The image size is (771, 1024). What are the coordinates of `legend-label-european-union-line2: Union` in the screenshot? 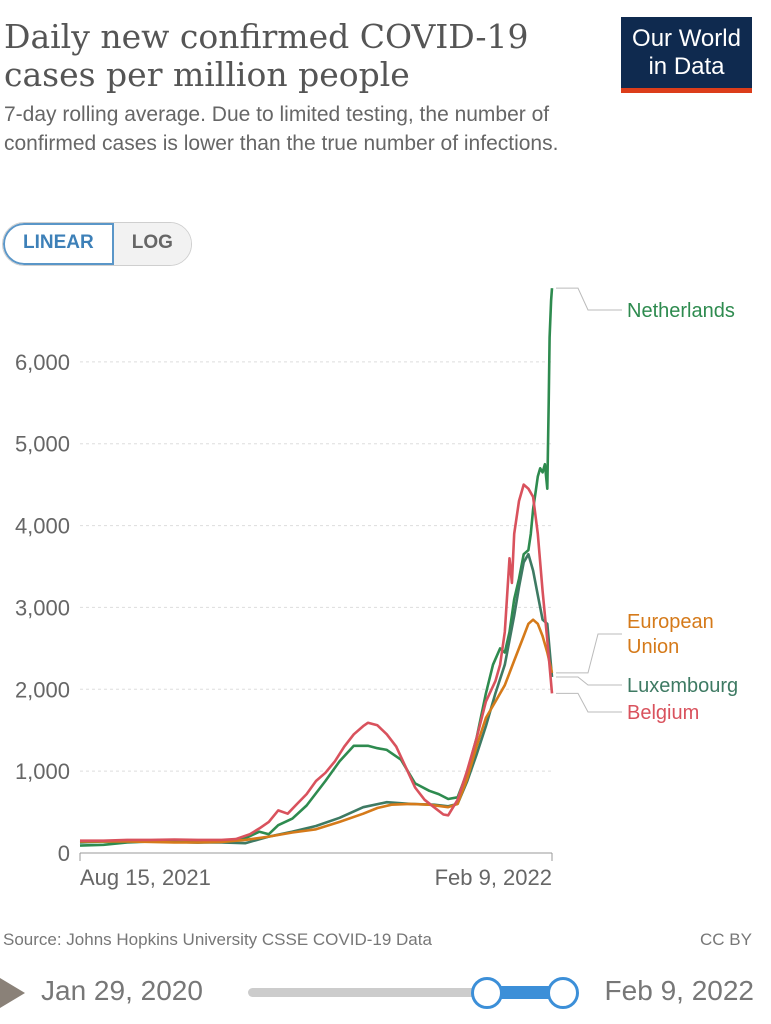 It's located at (653, 647).